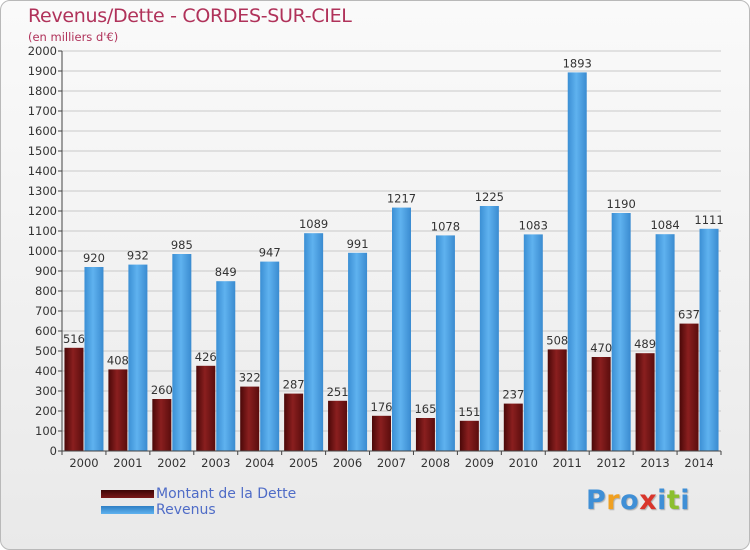  What do you see at coordinates (469, 412) in the screenshot?
I see `value-label-dette: 151` at bounding box center [469, 412].